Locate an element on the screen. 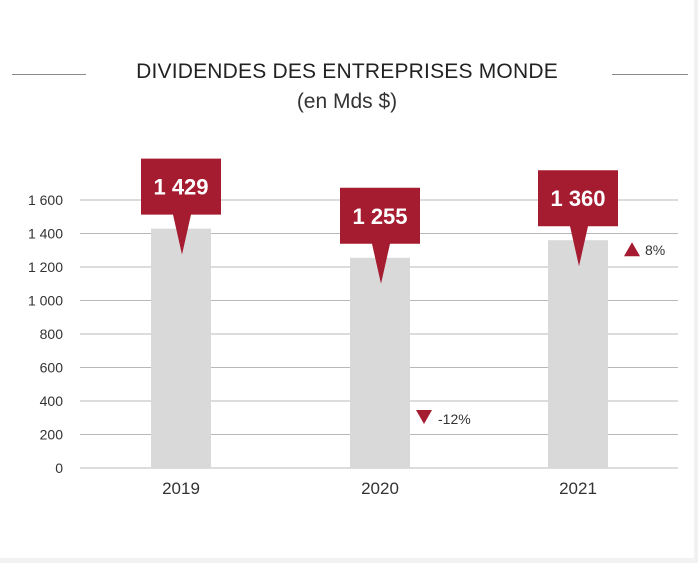  change-label: -12% is located at coordinates (454, 419).